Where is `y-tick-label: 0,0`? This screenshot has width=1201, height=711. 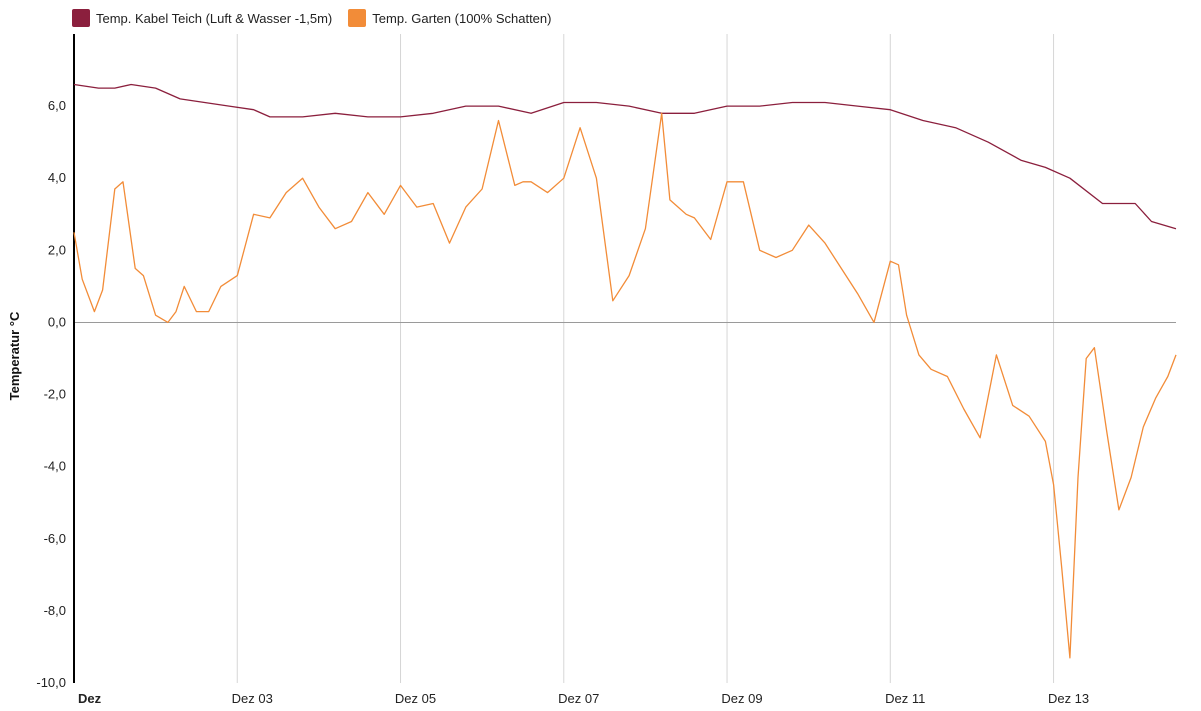
y-tick-label: 0,0 is located at coordinates (57, 321).